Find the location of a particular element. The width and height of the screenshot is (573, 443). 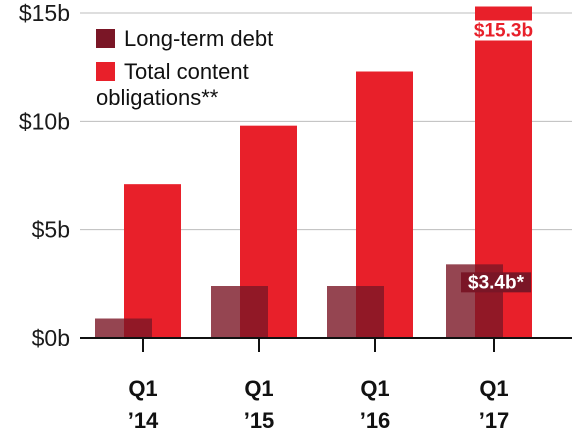

x-tick-labels: Q1 ’14 Q1 ’15 Q1 ’16 Q1 ’17 is located at coordinates (319, 404).